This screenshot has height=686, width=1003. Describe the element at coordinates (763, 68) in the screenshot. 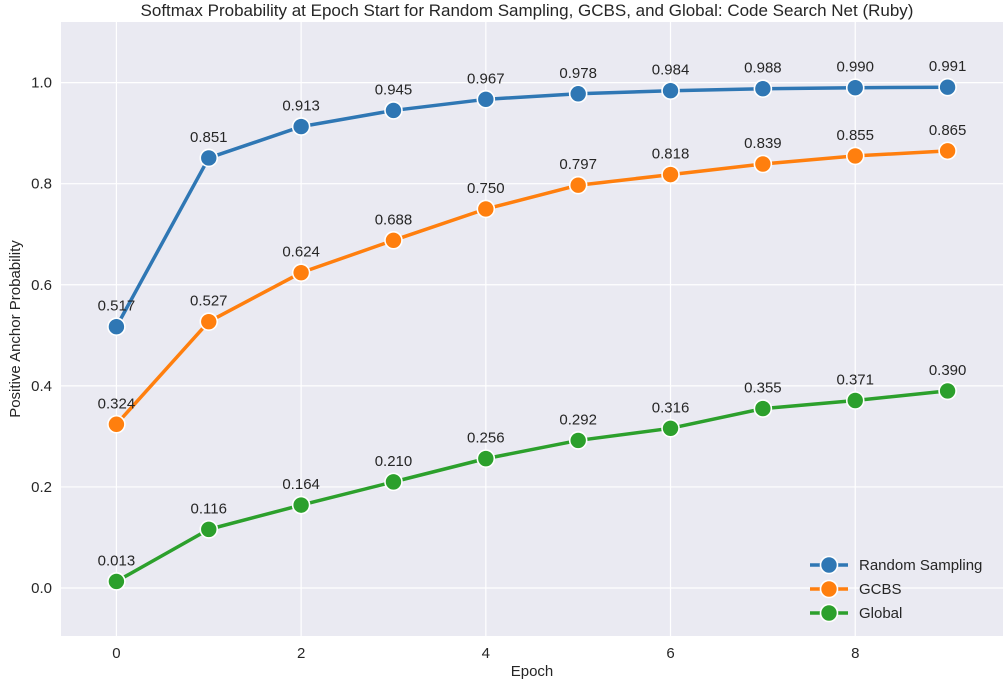

I see `data-label: 0.988` at that location.